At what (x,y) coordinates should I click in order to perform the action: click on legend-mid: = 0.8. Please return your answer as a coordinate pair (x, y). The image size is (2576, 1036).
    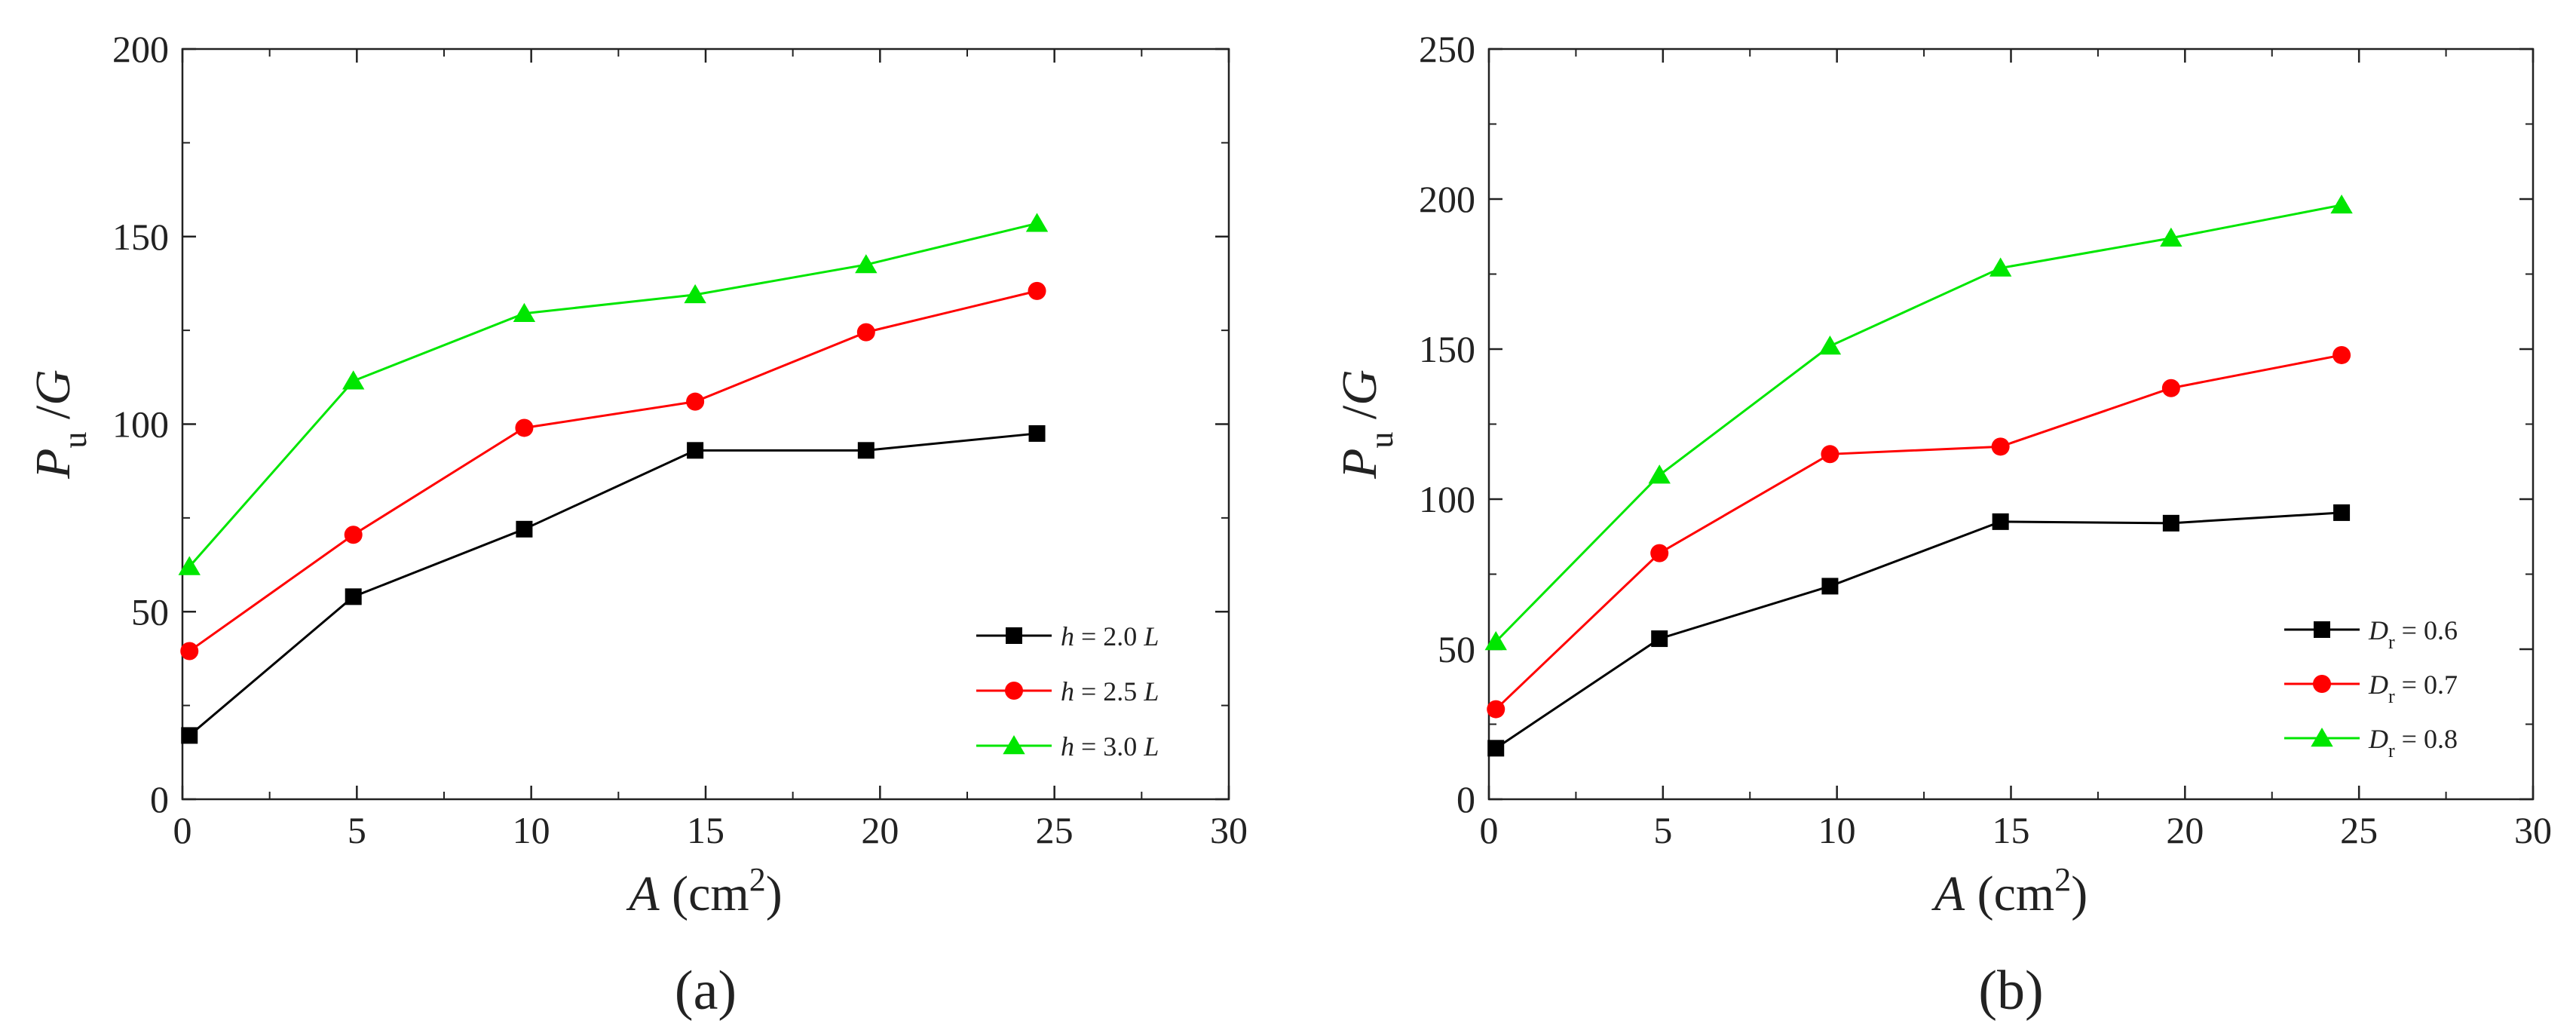
    Looking at the image, I should click on (2426, 739).